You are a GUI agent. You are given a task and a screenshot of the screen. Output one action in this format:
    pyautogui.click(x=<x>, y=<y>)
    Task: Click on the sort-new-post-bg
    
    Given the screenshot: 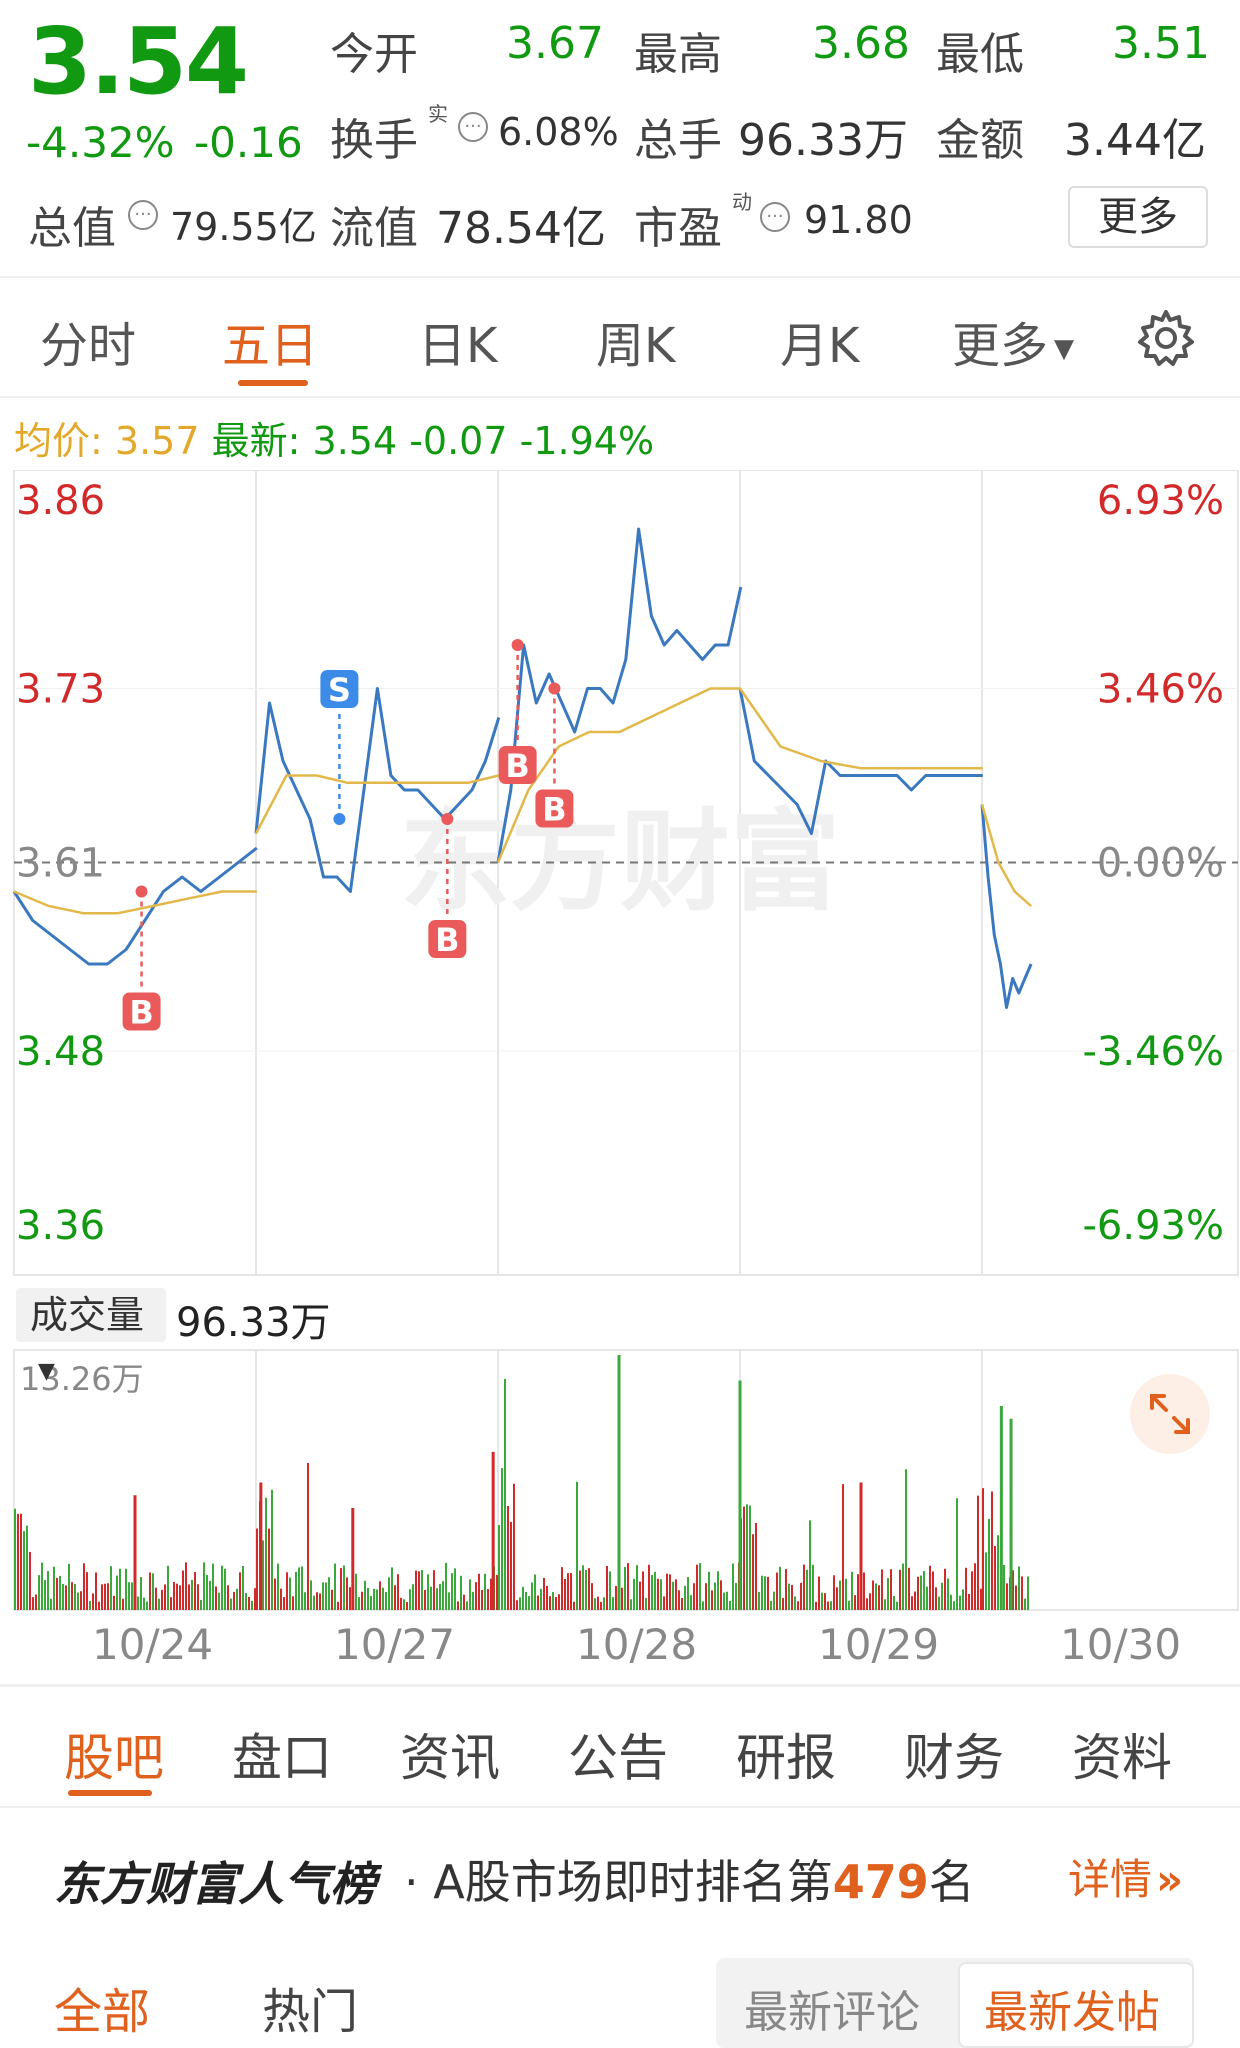 What is the action you would take?
    pyautogui.click(x=1076, y=2005)
    